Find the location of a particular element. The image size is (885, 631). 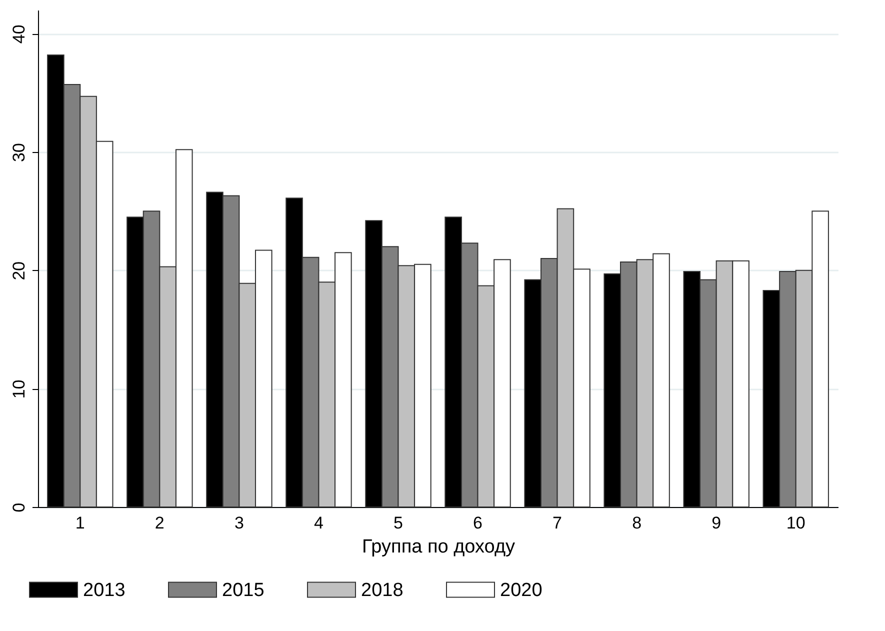

x-tick-label: 2 is located at coordinates (159, 523).